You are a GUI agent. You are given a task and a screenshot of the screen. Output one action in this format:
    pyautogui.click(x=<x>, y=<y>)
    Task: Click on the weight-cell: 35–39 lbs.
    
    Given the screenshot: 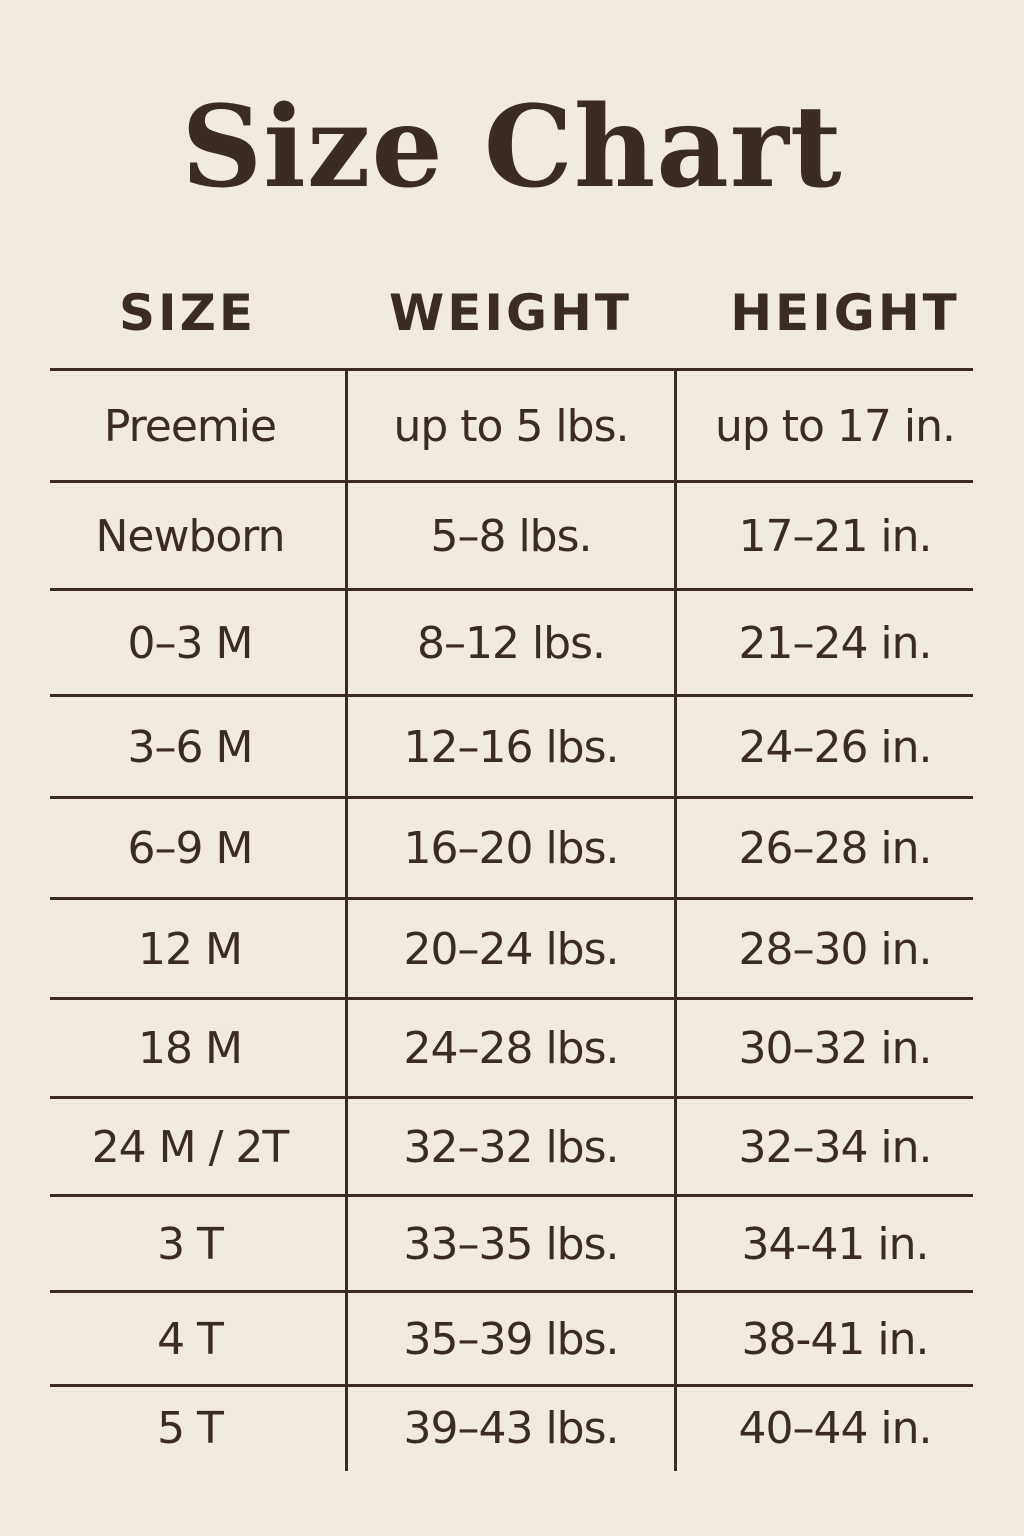 What is the action you would take?
    pyautogui.click(x=511, y=1339)
    